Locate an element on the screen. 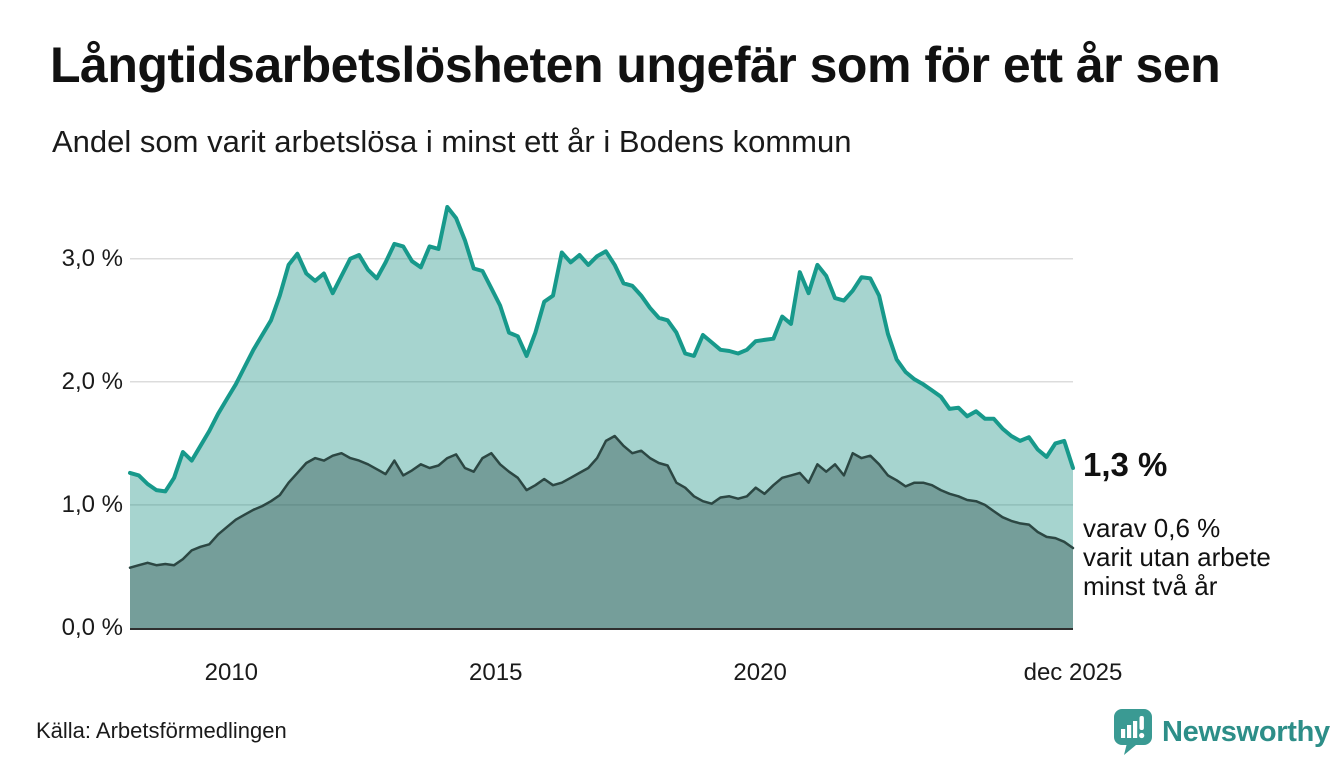 This screenshot has width=1340, height=780. source-caption: Källa: Arbetsförmedlingen is located at coordinates (161, 730).